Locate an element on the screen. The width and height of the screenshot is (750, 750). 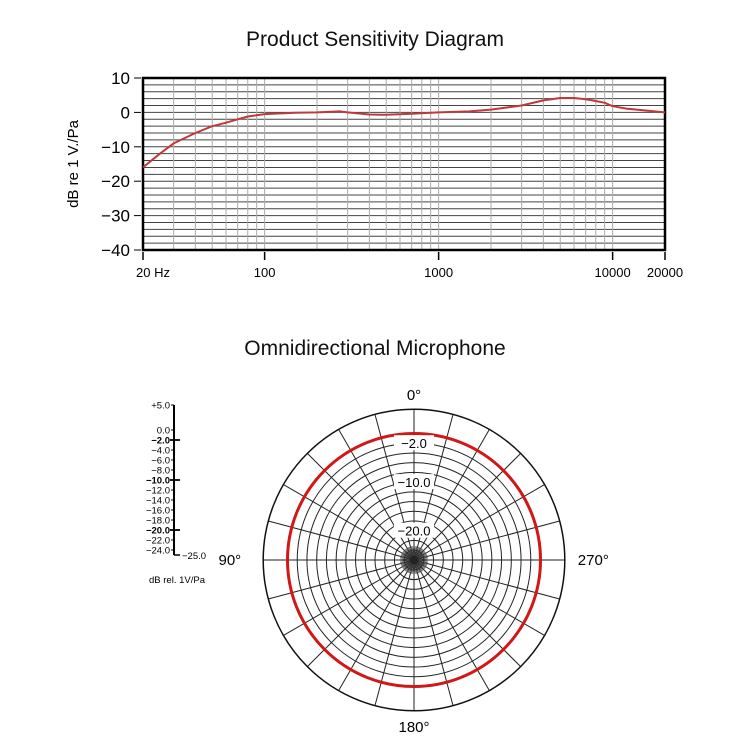
x-tick-label: 10000 is located at coordinates (613, 272).